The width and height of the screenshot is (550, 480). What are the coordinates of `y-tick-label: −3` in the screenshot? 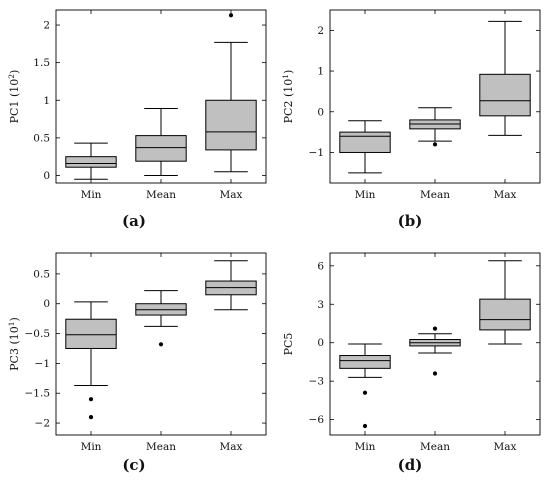 It's located at (316, 382).